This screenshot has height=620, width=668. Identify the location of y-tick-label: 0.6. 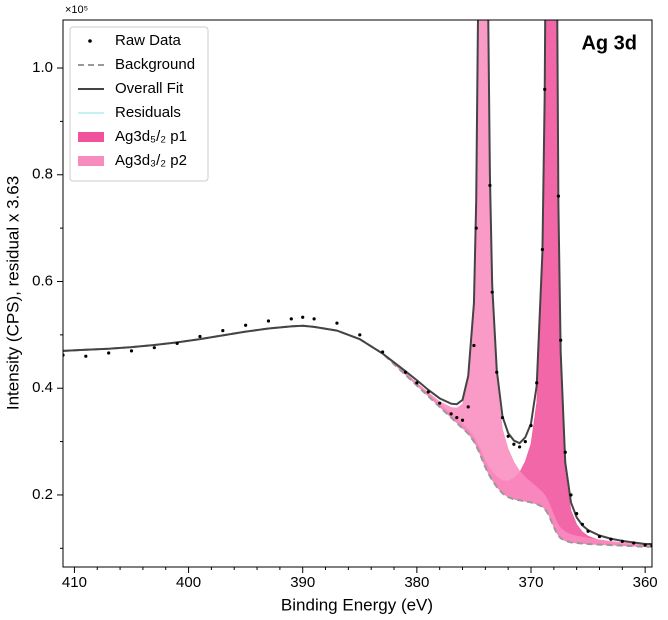
(42, 280).